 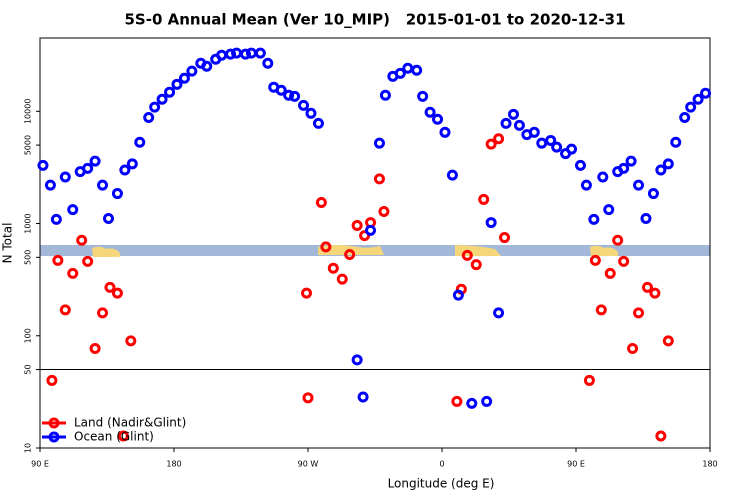 What do you see at coordinates (441, 464) in the screenshot?
I see `x-tick-label: 0` at bounding box center [441, 464].